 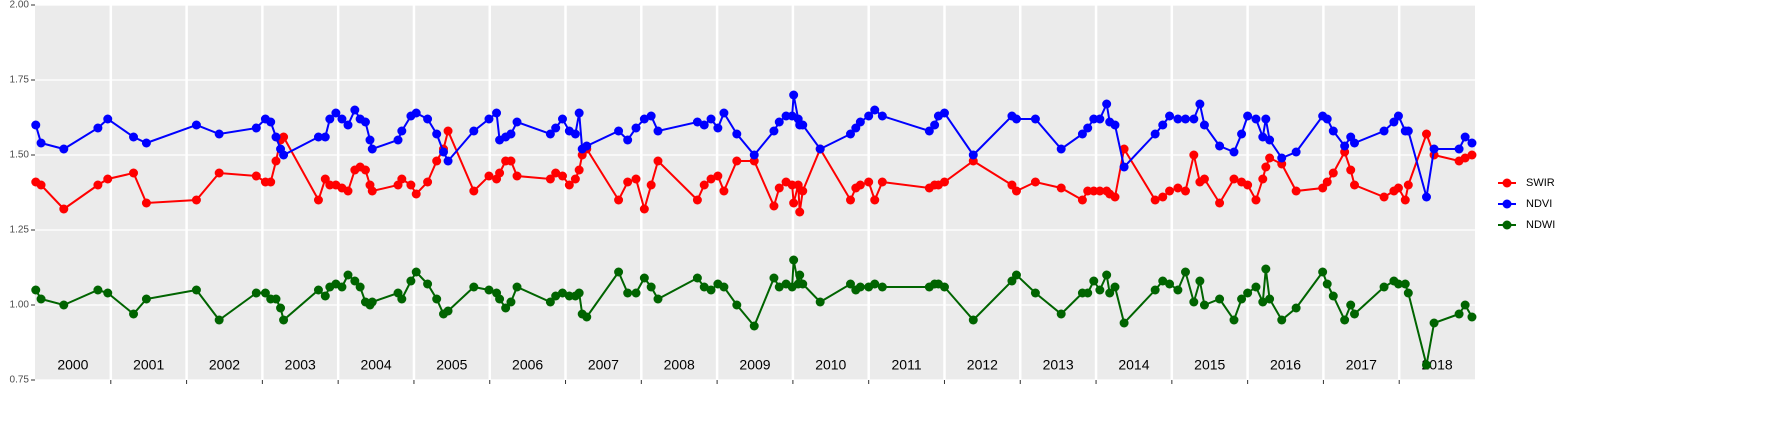 What do you see at coordinates (224, 365) in the screenshot?
I see `year-label: 2002` at bounding box center [224, 365].